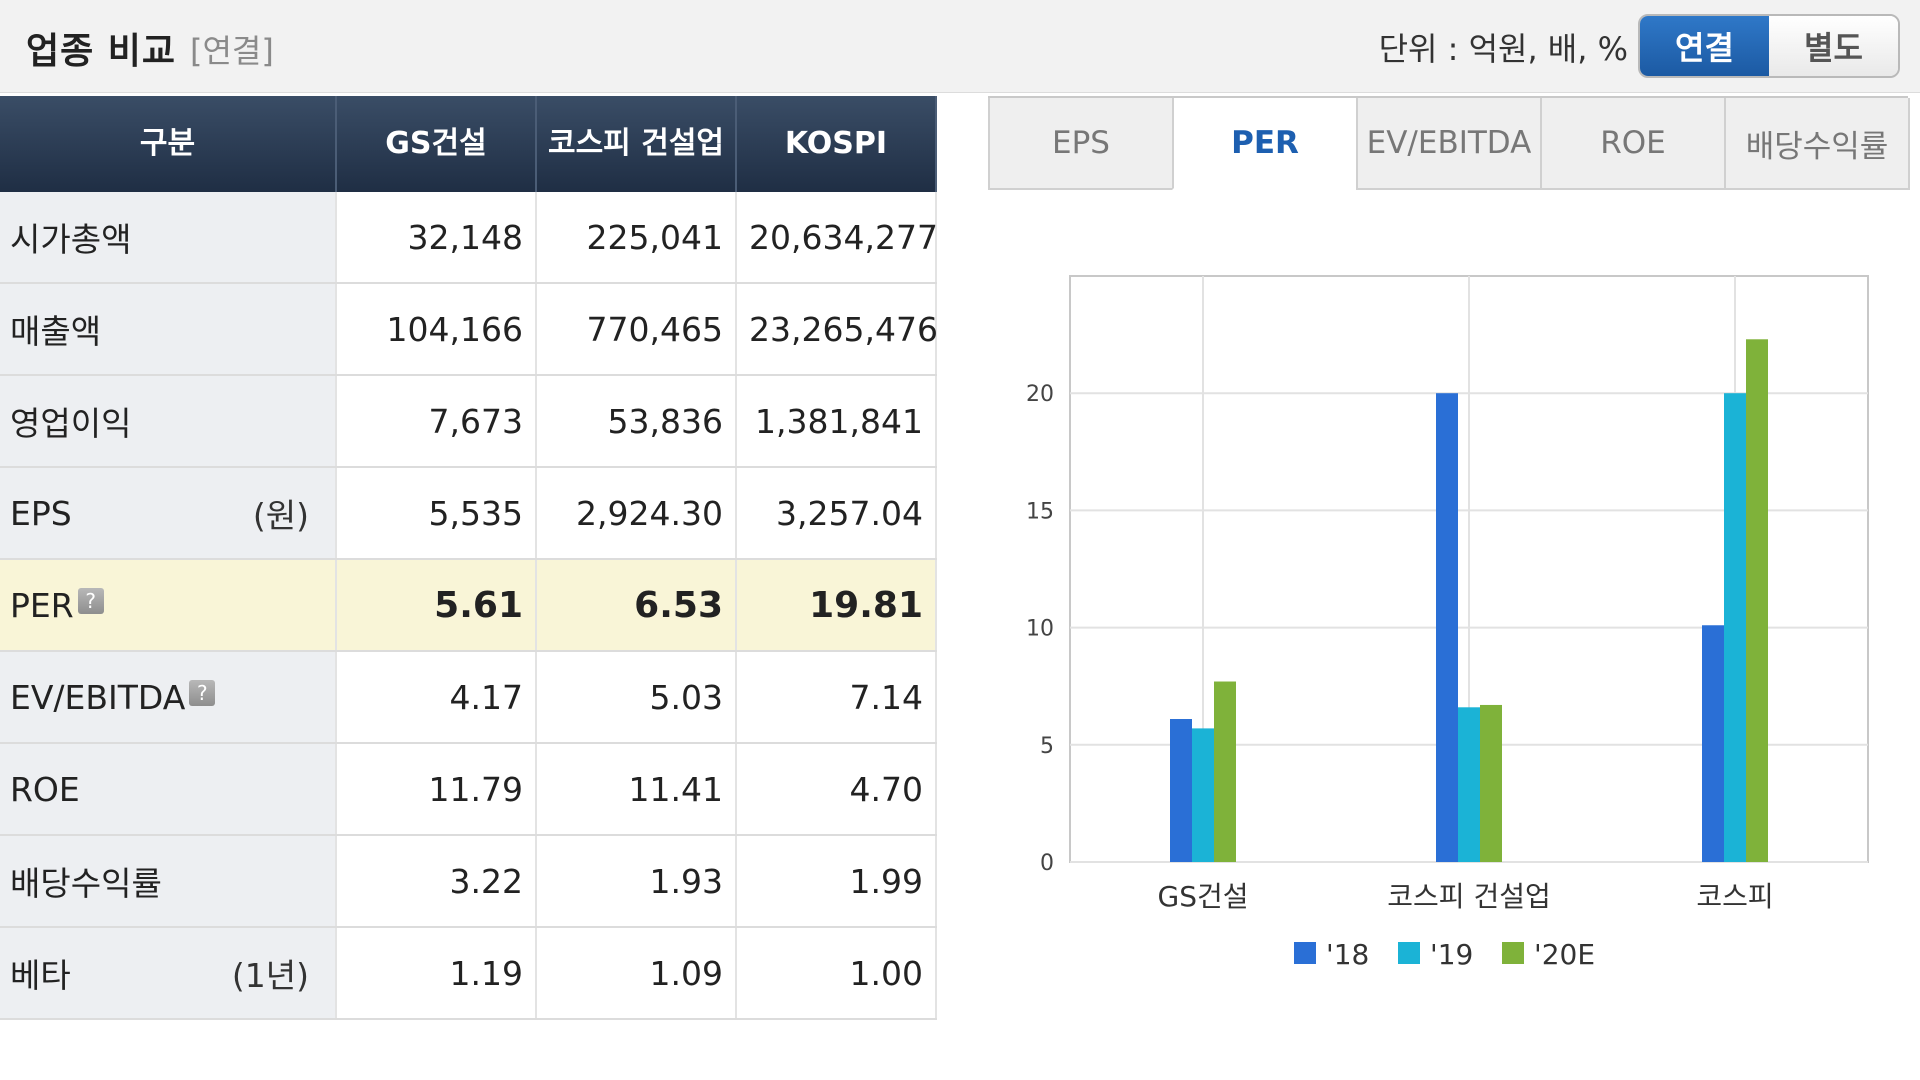 This screenshot has height=1080, width=1920. What do you see at coordinates (636, 144) in the screenshot?
I see `column-header-kospi-construction: 코스피 건설업` at bounding box center [636, 144].